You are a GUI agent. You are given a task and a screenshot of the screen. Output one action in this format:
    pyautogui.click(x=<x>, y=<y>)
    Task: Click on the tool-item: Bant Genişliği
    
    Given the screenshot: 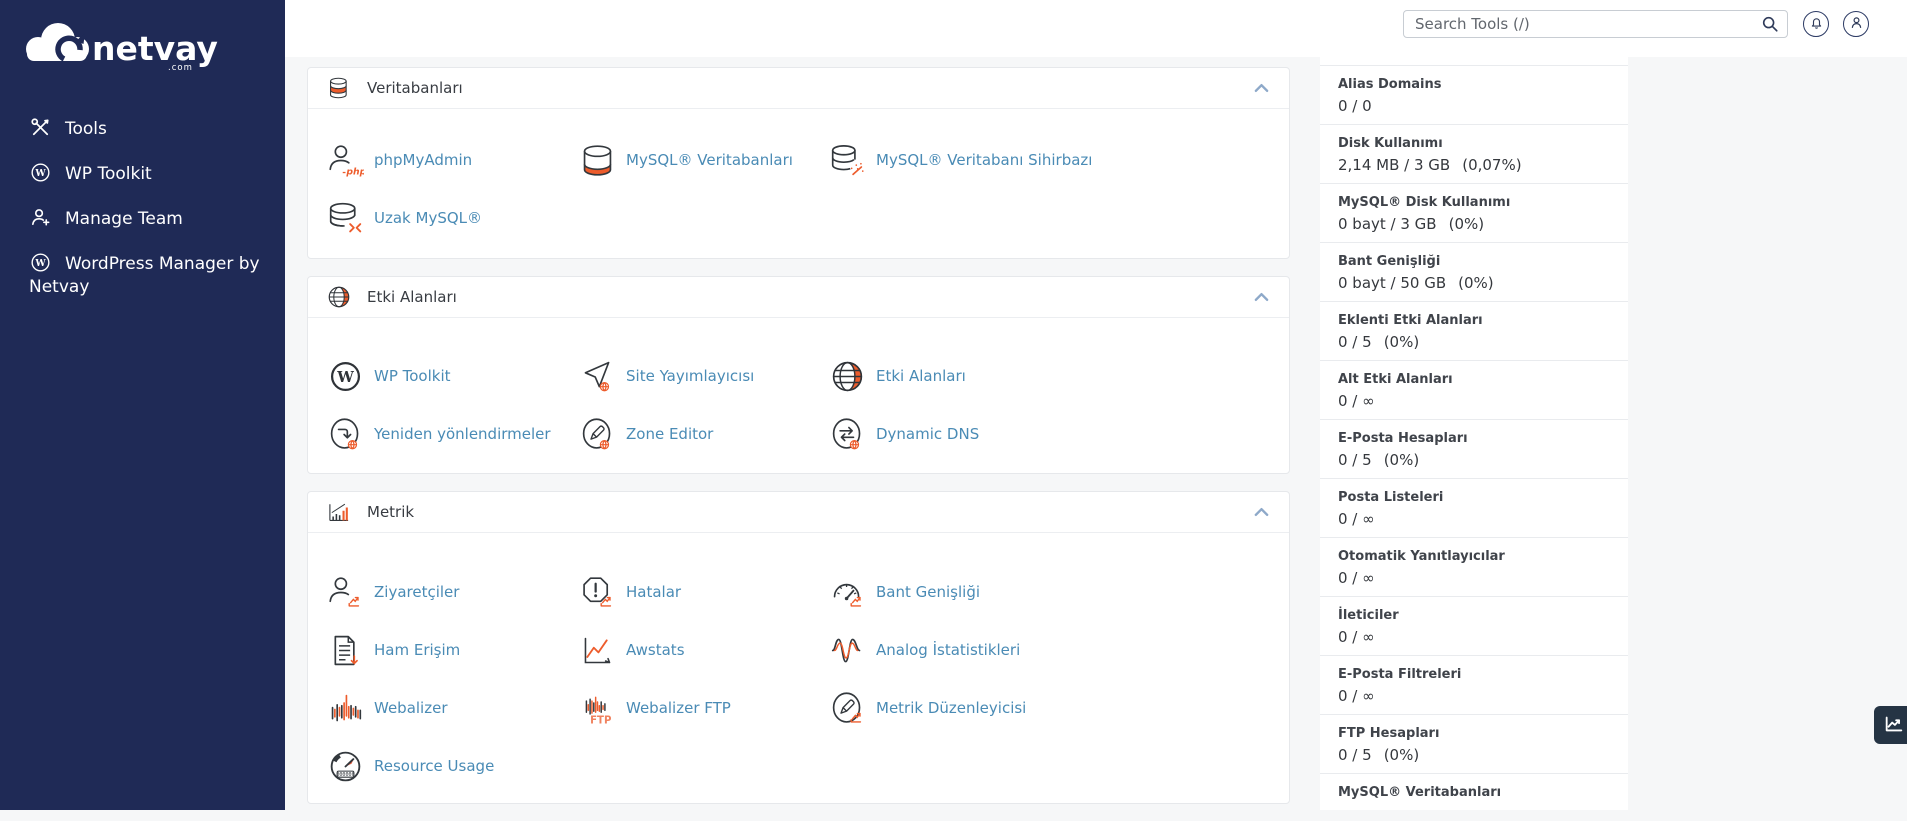 What is the action you would take?
    pyautogui.click(x=1059, y=592)
    